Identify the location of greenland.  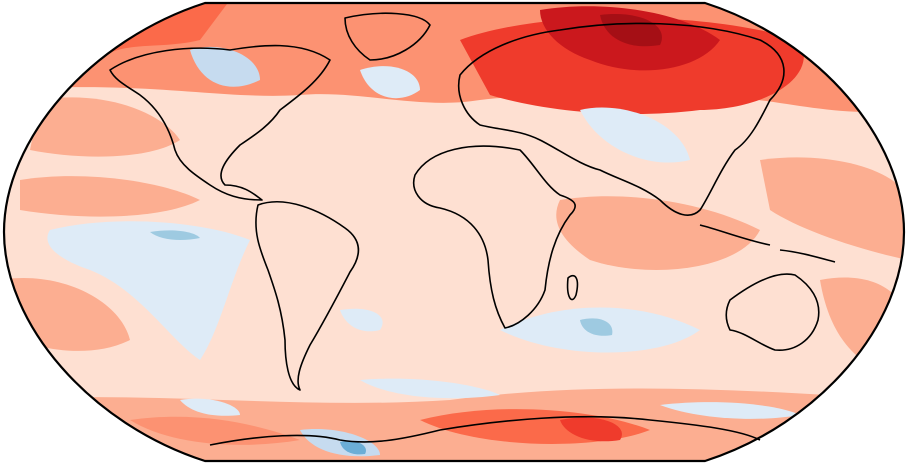
(387, 36).